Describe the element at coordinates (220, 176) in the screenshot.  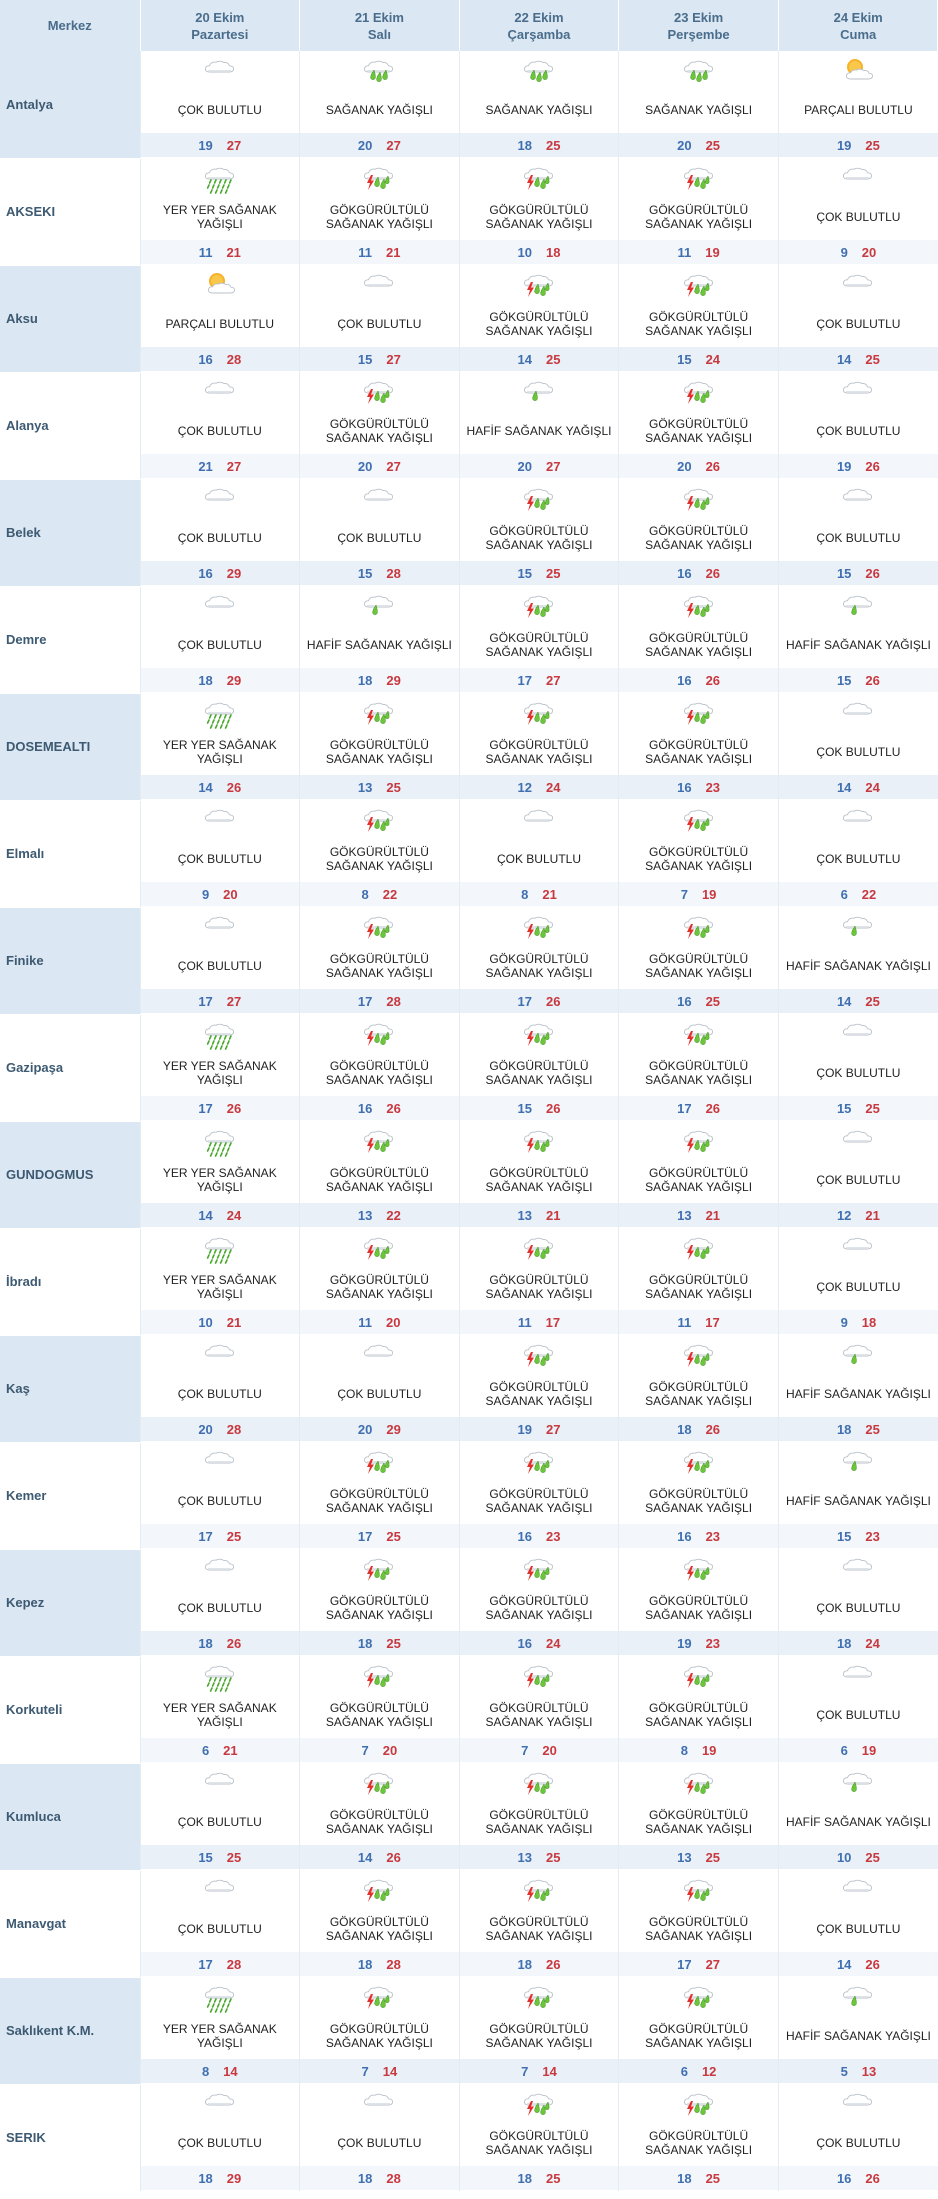
I see `rain-icon` at that location.